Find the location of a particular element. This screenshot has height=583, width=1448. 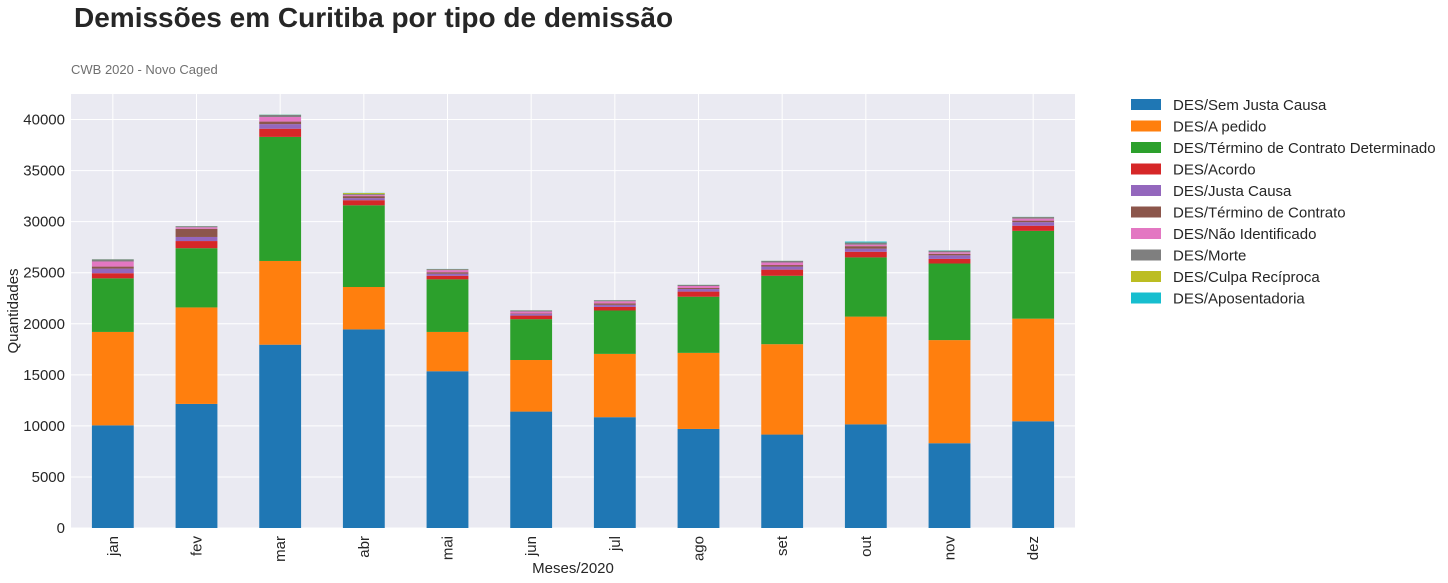

legend-item: DES/A pedido is located at coordinates (1198, 127).